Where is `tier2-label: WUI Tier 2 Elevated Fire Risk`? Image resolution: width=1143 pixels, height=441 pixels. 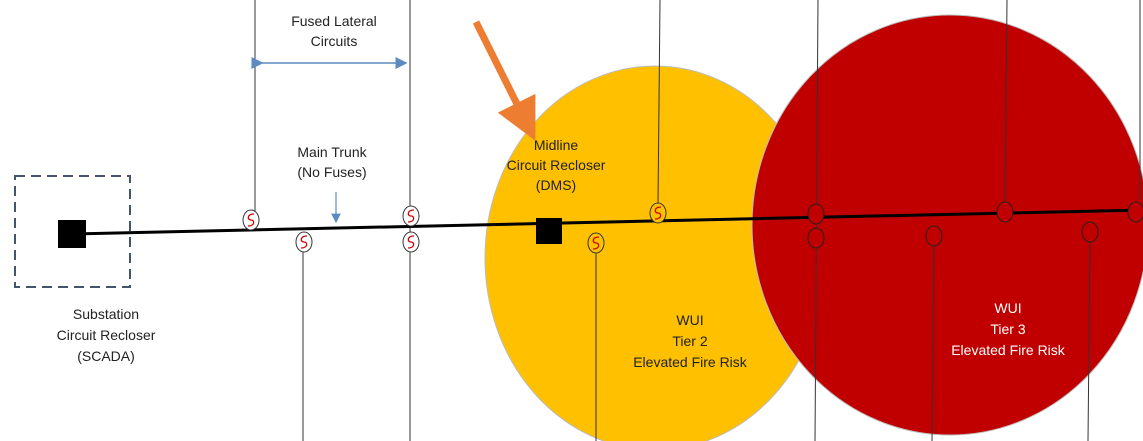 tier2-label: WUI Tier 2 Elevated Fire Risk is located at coordinates (690, 341).